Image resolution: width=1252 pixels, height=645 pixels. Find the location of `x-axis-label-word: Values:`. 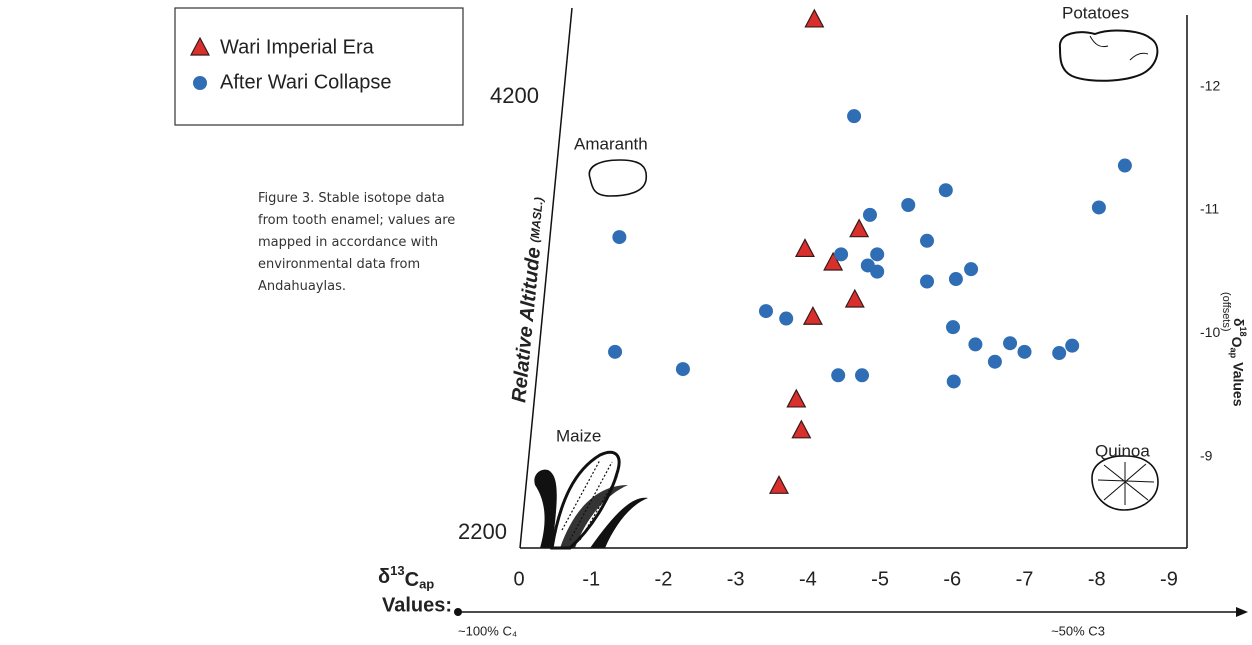

x-axis-label-word: Values: is located at coordinates (417, 605).